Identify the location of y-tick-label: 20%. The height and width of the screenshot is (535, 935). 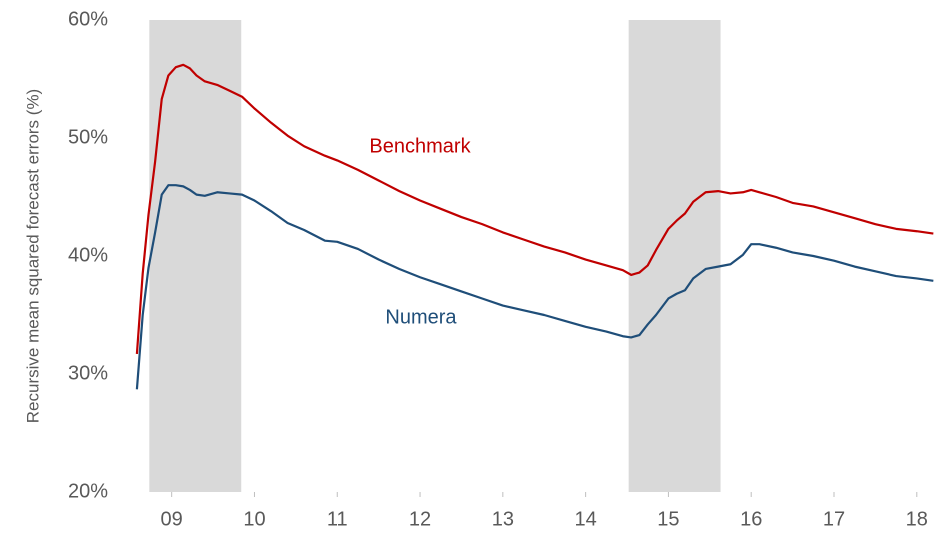
(88, 491).